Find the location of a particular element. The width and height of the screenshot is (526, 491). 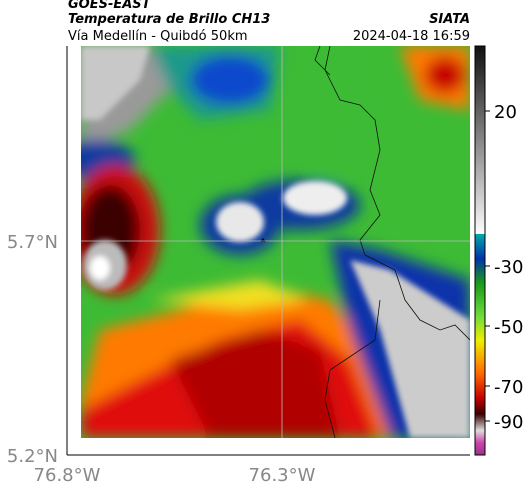

satellite: GOES-EAST is located at coordinates (110, 6).